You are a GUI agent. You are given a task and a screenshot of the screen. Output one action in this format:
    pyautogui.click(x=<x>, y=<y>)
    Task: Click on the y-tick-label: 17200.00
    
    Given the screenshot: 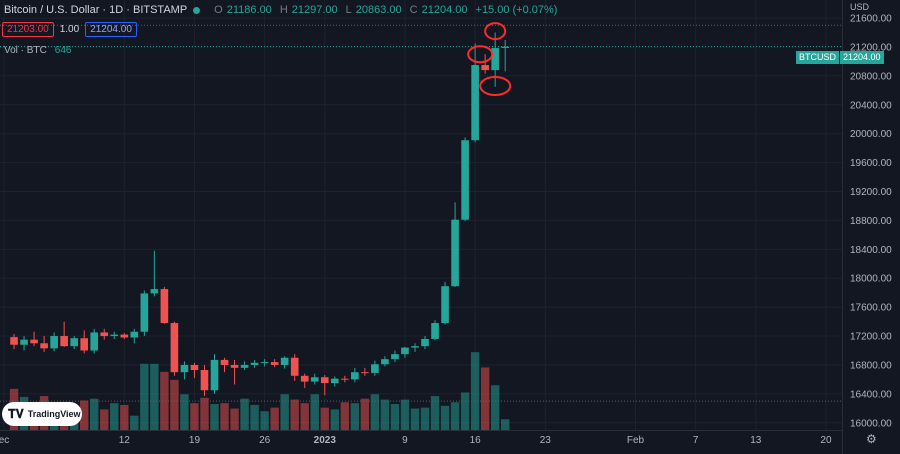 What is the action you would take?
    pyautogui.click(x=871, y=337)
    